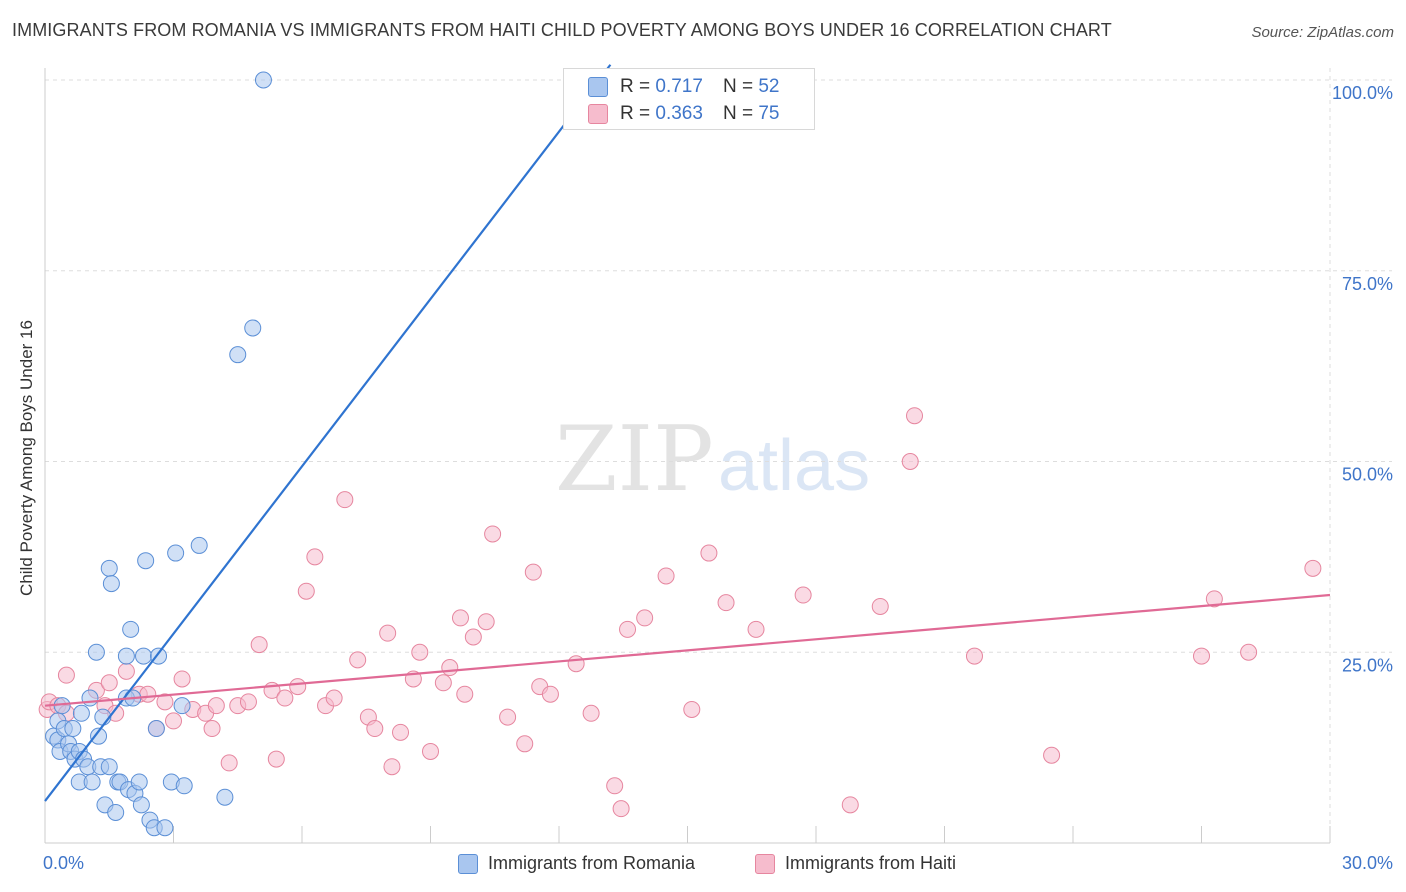  What do you see at coordinates (794, 466) in the screenshot?
I see `watermark-atlas: atlas` at bounding box center [794, 466].